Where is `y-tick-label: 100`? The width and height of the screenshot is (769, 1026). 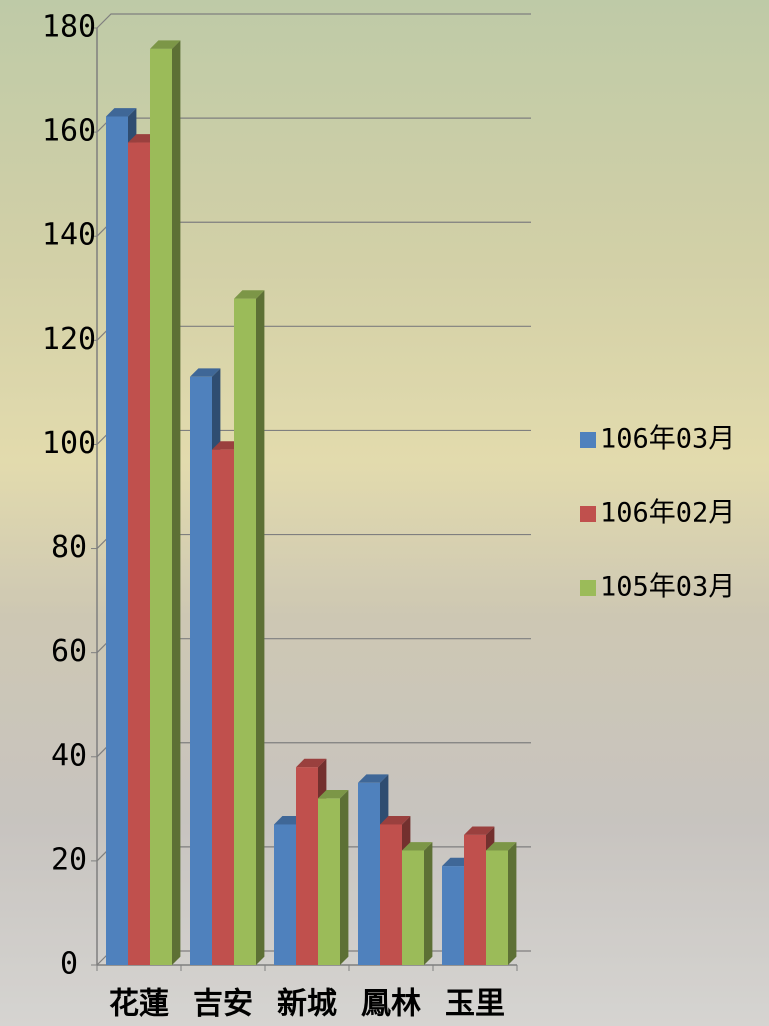 y-tick-label: 100 is located at coordinates (69, 443).